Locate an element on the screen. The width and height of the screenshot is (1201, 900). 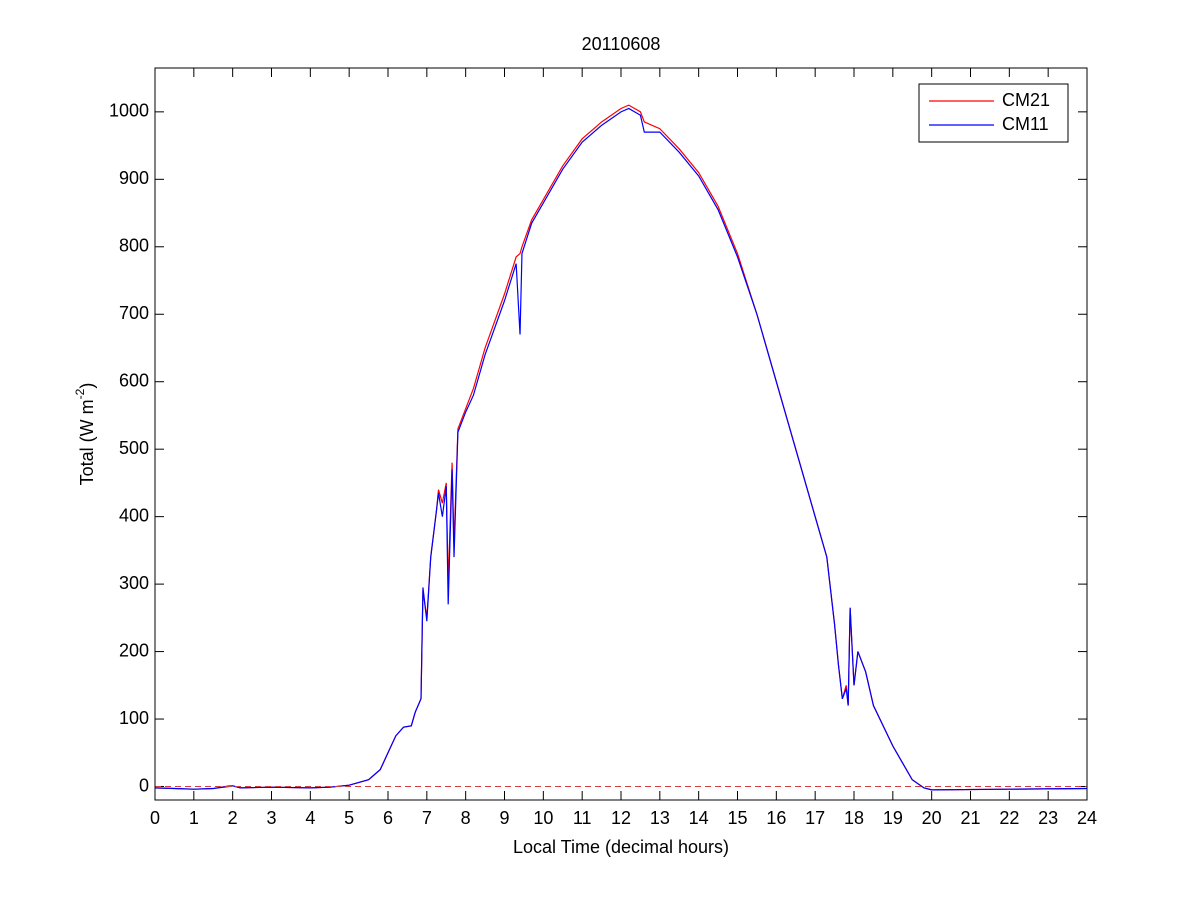
x-tick-label: 13 is located at coordinates (660, 818).